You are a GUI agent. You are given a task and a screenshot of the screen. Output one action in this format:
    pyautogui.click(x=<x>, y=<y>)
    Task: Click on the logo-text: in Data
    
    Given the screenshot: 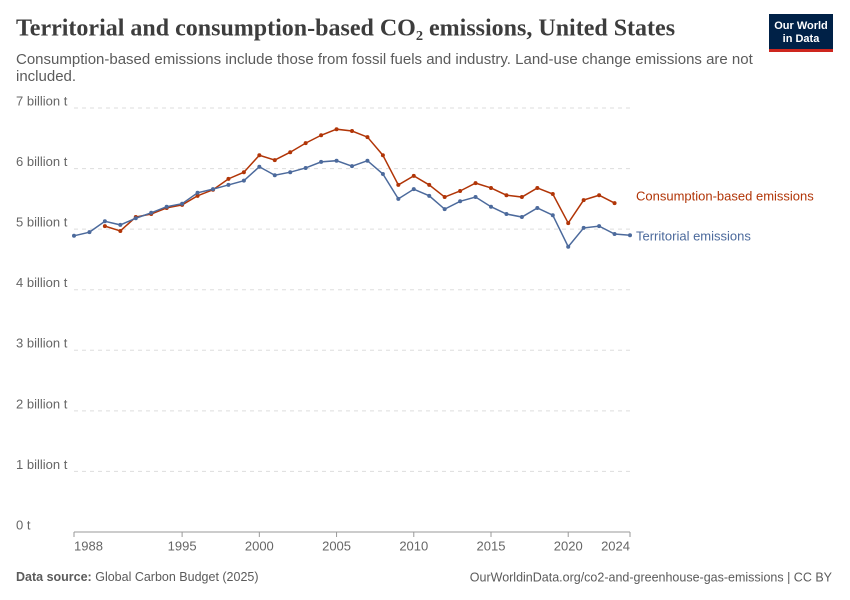 What is the action you would take?
    pyautogui.click(x=802, y=39)
    